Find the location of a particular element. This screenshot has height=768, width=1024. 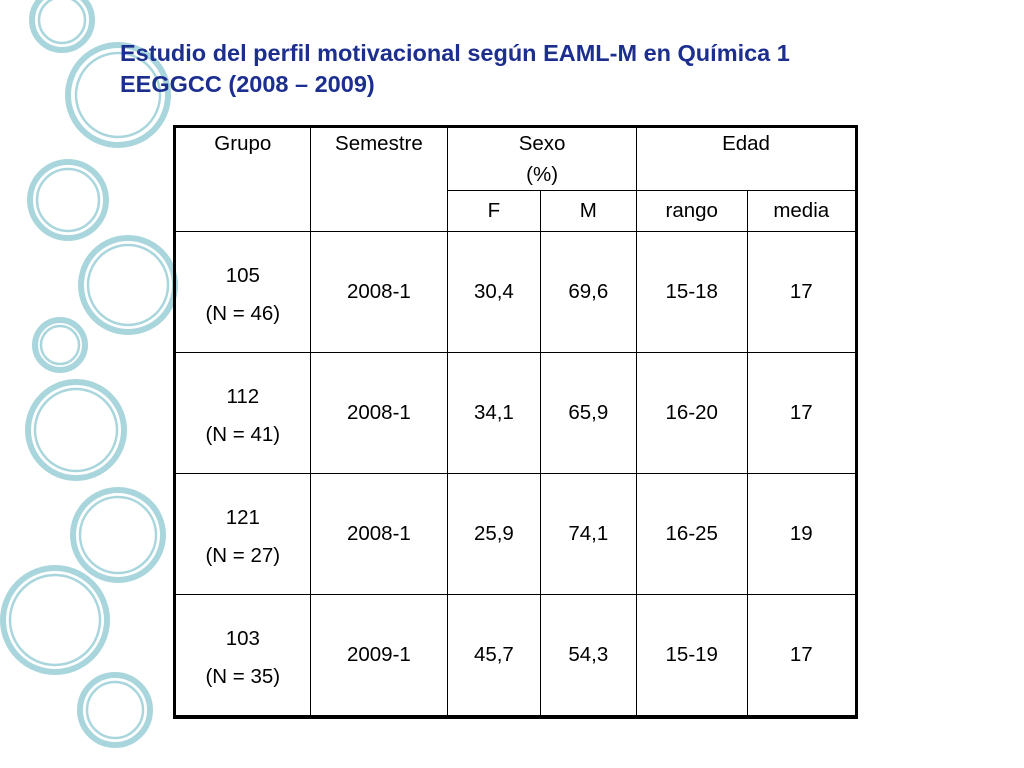

cell-media: 19 is located at coordinates (801, 534).